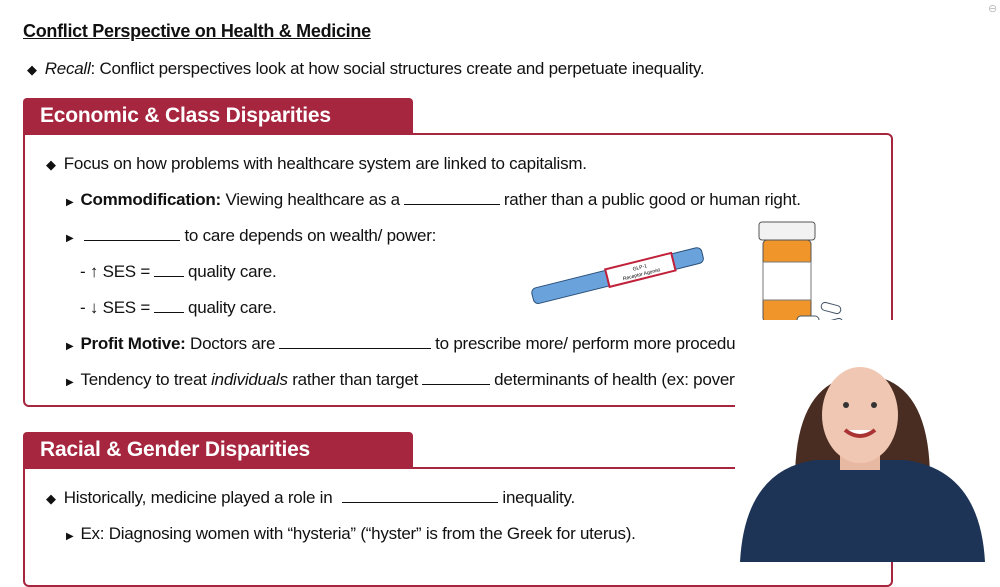 The height and width of the screenshot is (587, 1000). Describe the element at coordinates (801, 276) in the screenshot. I see `pill-bottle-icon` at that location.